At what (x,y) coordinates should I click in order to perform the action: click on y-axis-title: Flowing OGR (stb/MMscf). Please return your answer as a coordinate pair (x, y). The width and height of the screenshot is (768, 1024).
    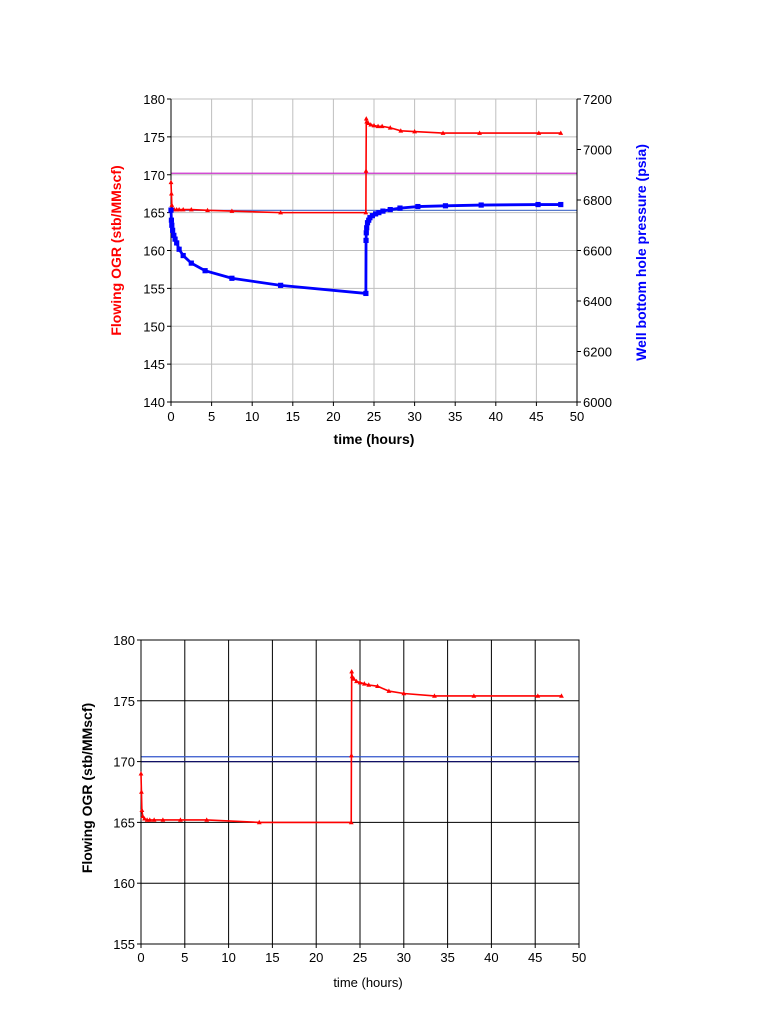
    Looking at the image, I should click on (87, 788).